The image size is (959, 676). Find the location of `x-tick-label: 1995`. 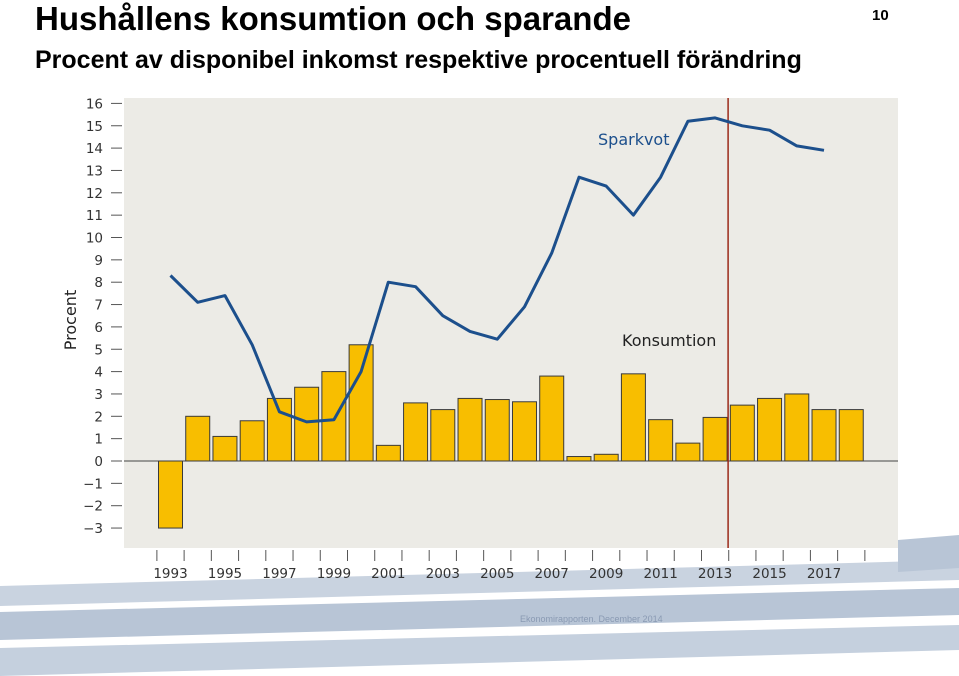

x-tick-label: 1995 is located at coordinates (225, 574).